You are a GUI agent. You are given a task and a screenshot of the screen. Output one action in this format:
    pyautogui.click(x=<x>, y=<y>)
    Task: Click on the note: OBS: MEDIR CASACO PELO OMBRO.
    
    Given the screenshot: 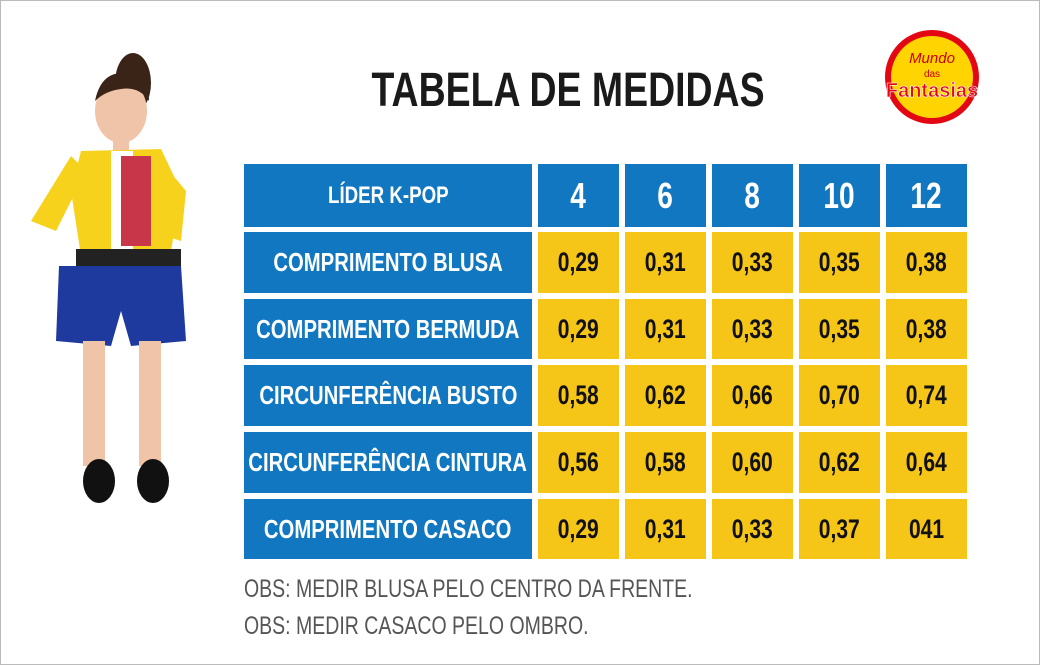 What is the action you would take?
    pyautogui.click(x=416, y=626)
    